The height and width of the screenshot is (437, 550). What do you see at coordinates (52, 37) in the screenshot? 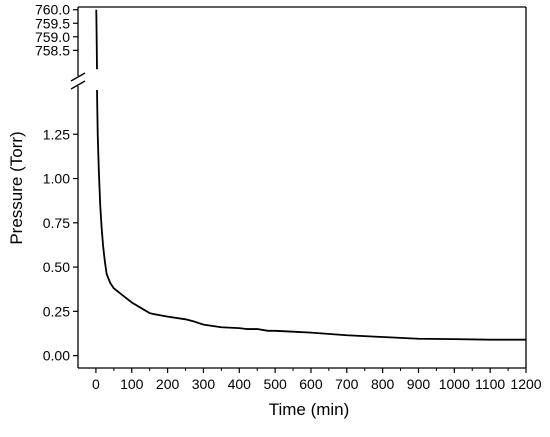
I see `y-tick-label: 759.0` at bounding box center [52, 37].